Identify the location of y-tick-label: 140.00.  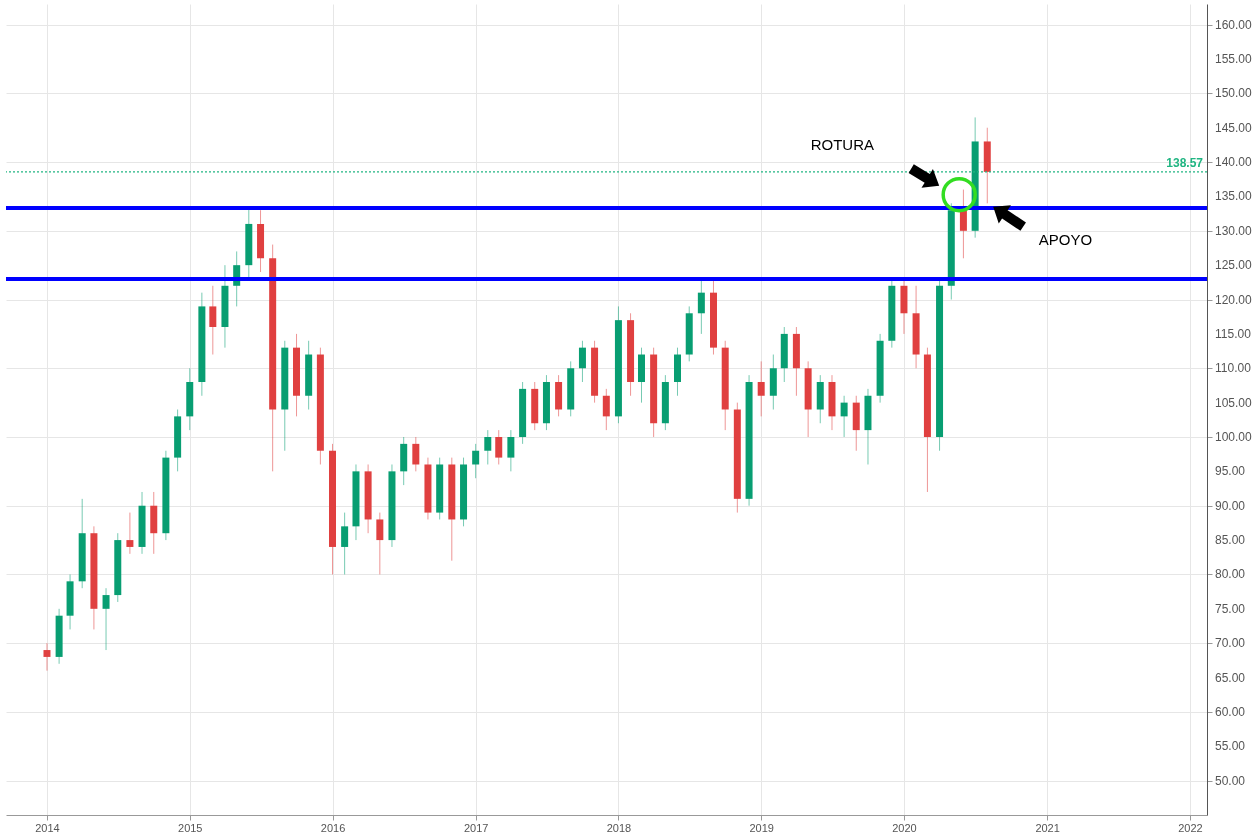
(1234, 162).